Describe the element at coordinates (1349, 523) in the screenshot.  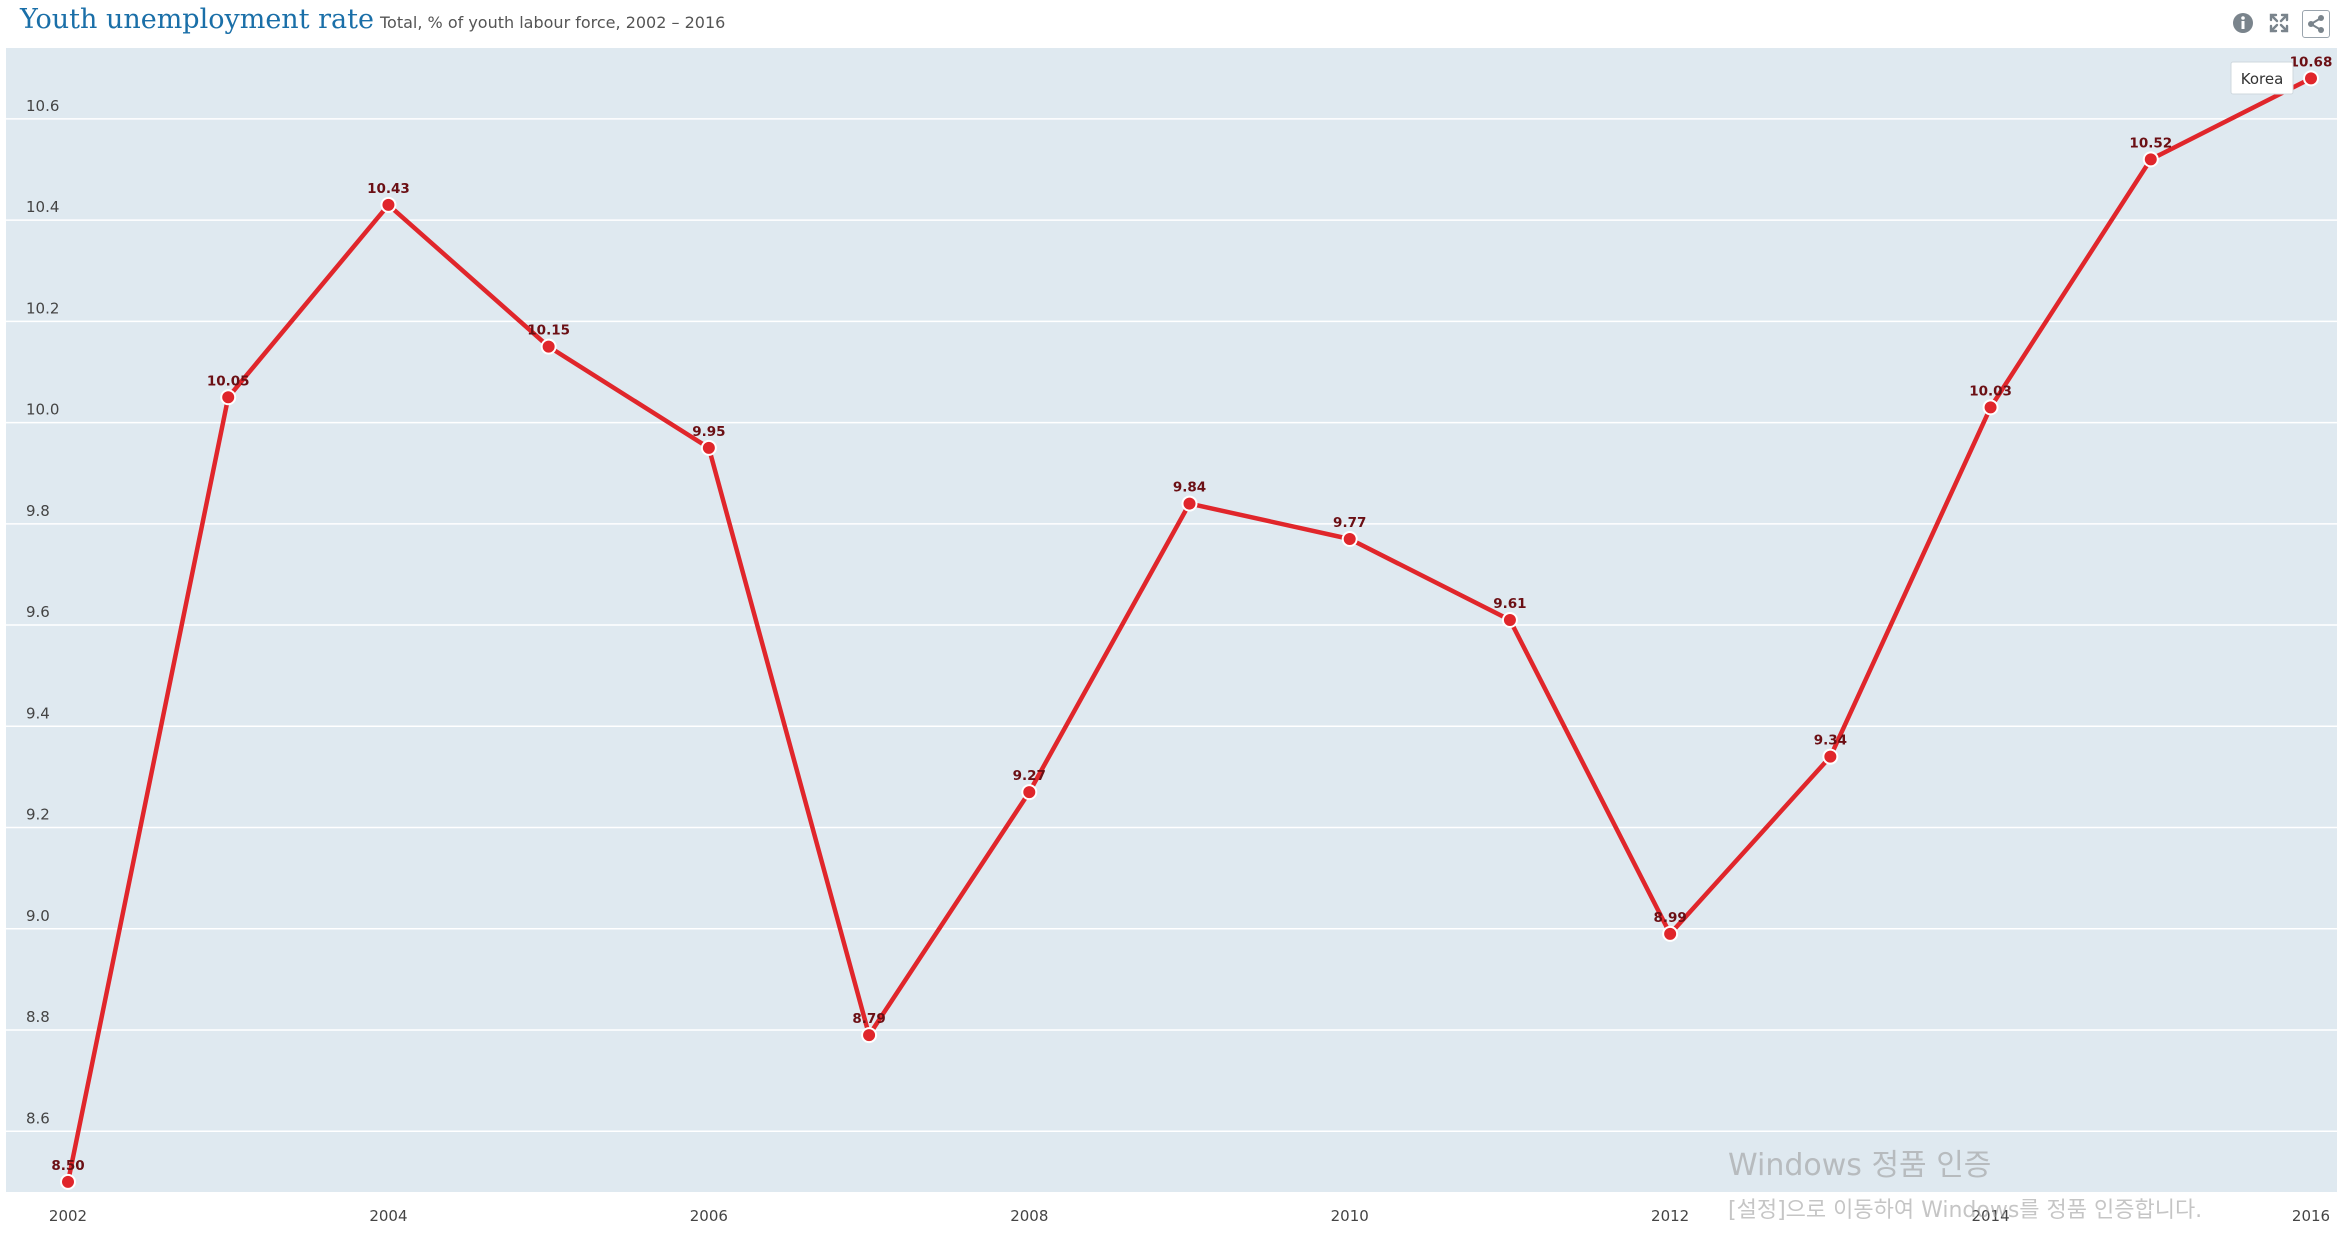
I see `data-label: 9.77` at that location.